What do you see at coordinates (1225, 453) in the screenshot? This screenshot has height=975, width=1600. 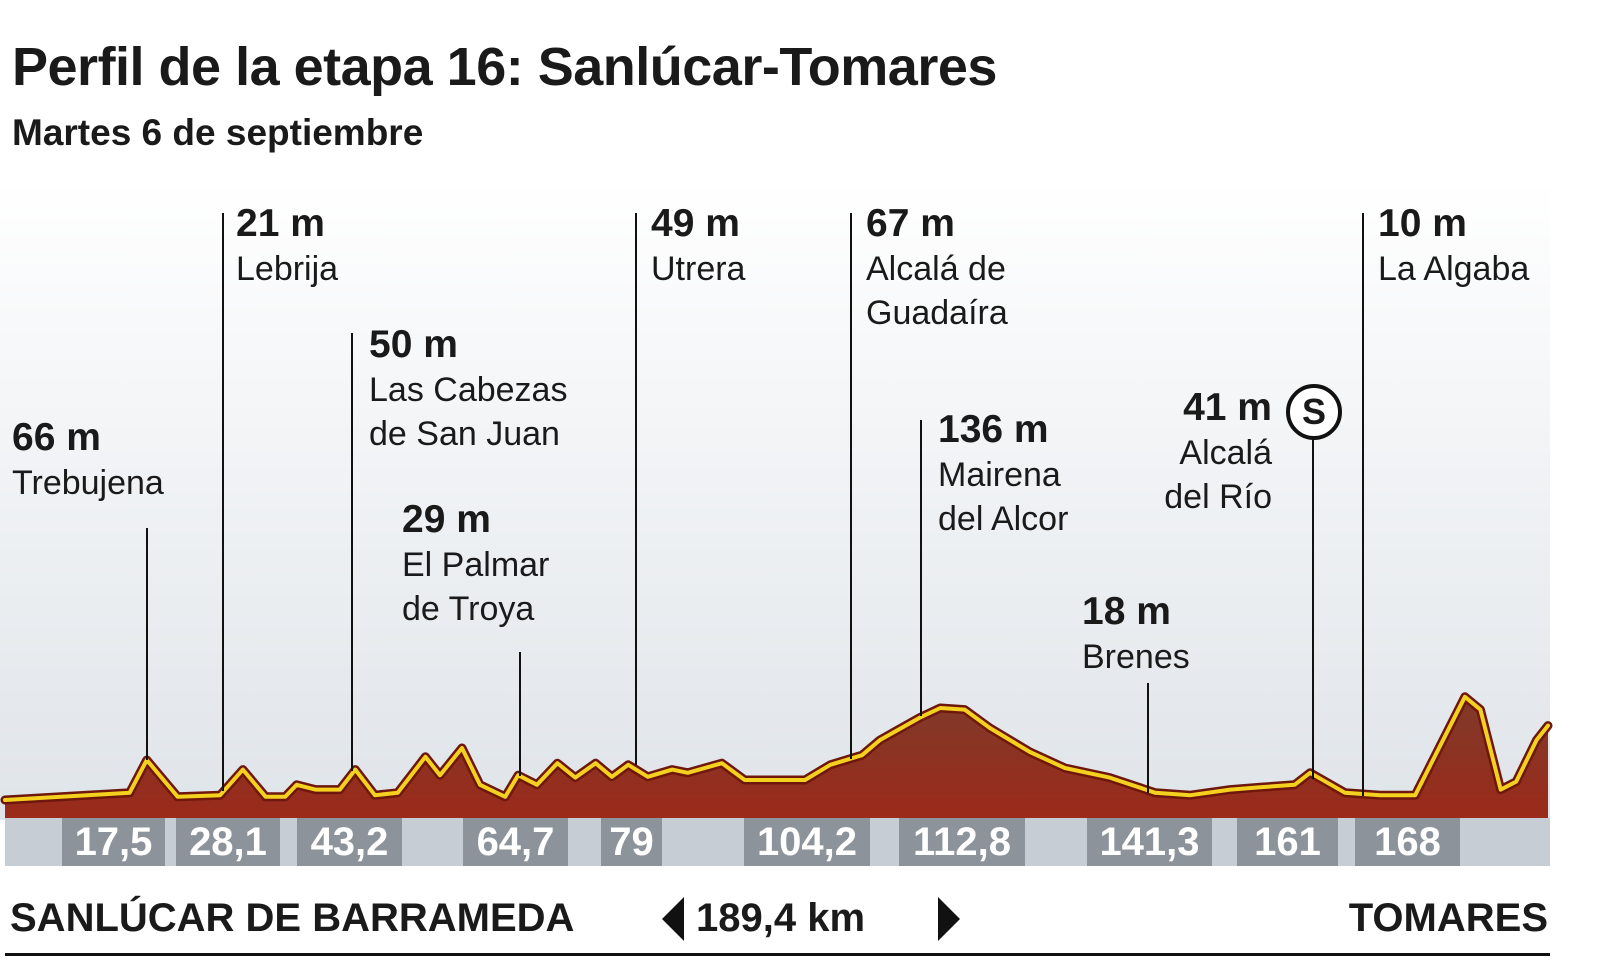 I see `town-name: Alcalá` at bounding box center [1225, 453].